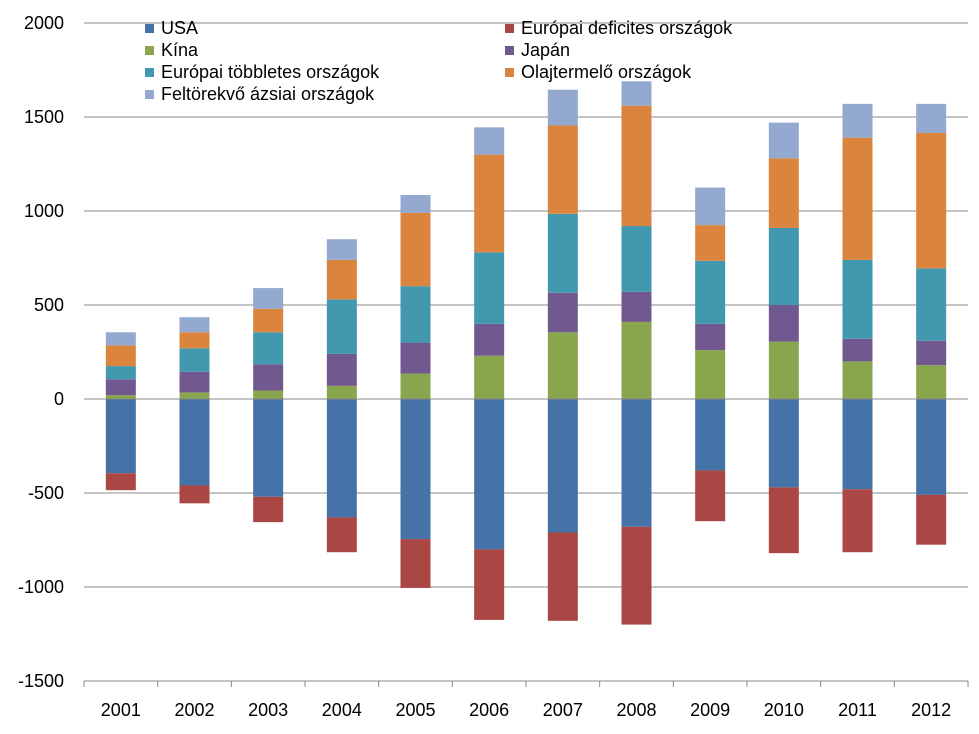  What do you see at coordinates (179, 28) in the screenshot?
I see `legend-label: USA` at bounding box center [179, 28].